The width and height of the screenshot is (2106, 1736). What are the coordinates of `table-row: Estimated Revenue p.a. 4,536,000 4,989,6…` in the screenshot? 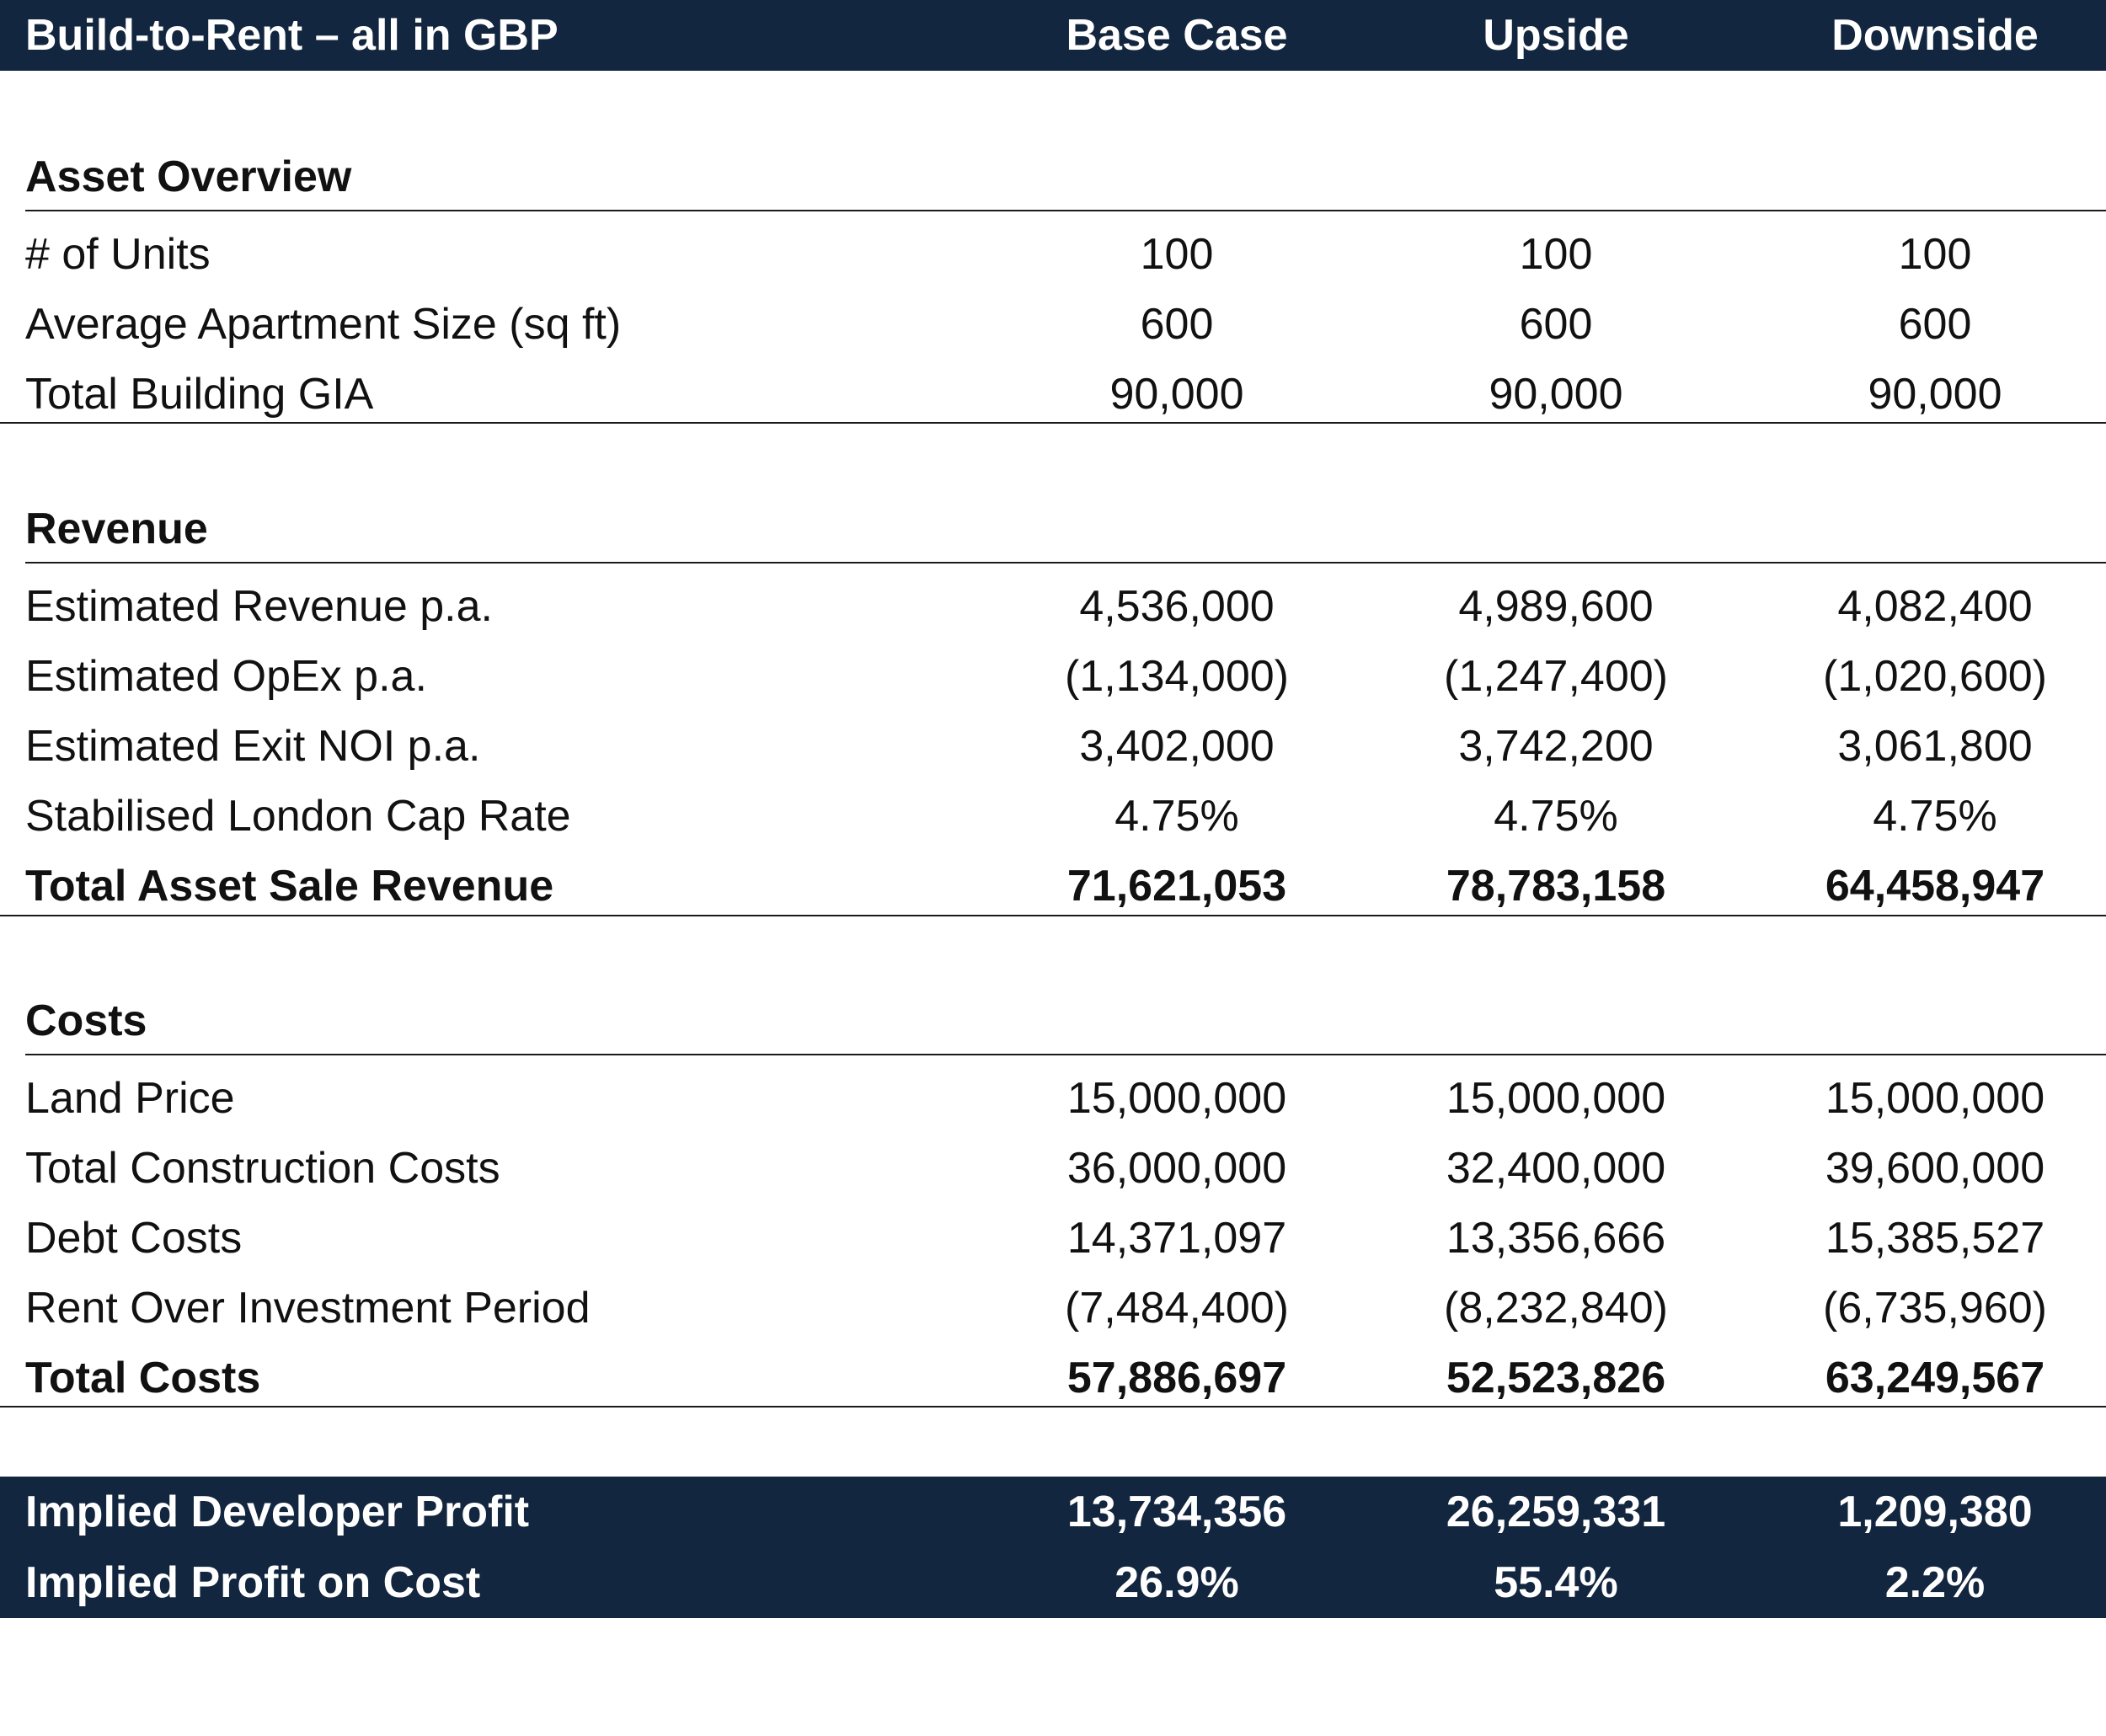 It's located at (1053, 605).